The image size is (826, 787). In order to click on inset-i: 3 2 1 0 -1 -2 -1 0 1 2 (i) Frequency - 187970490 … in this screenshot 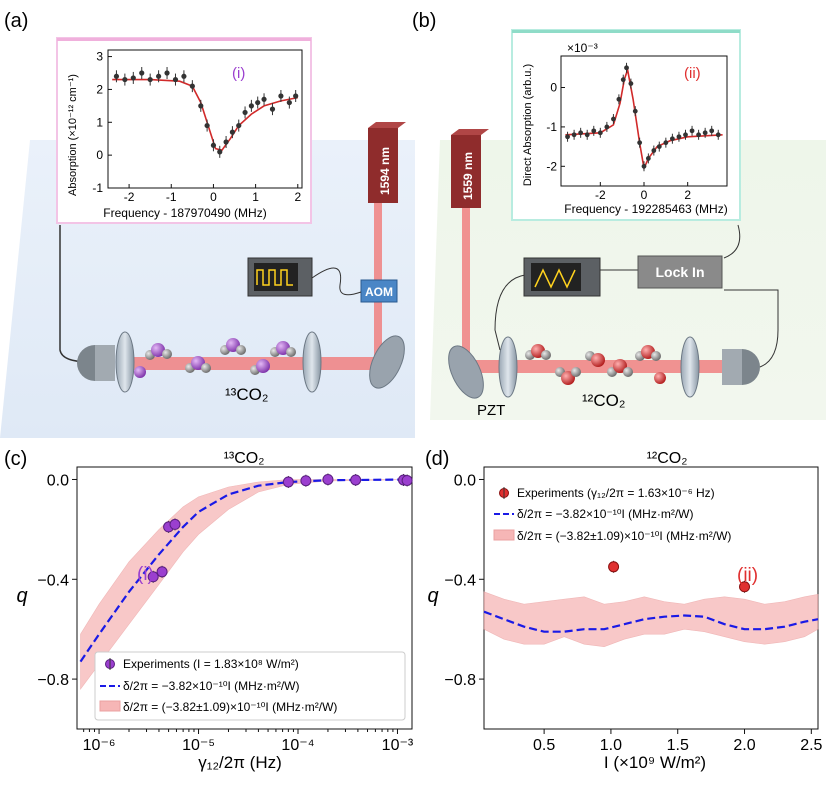, I will do `click(184, 130)`.